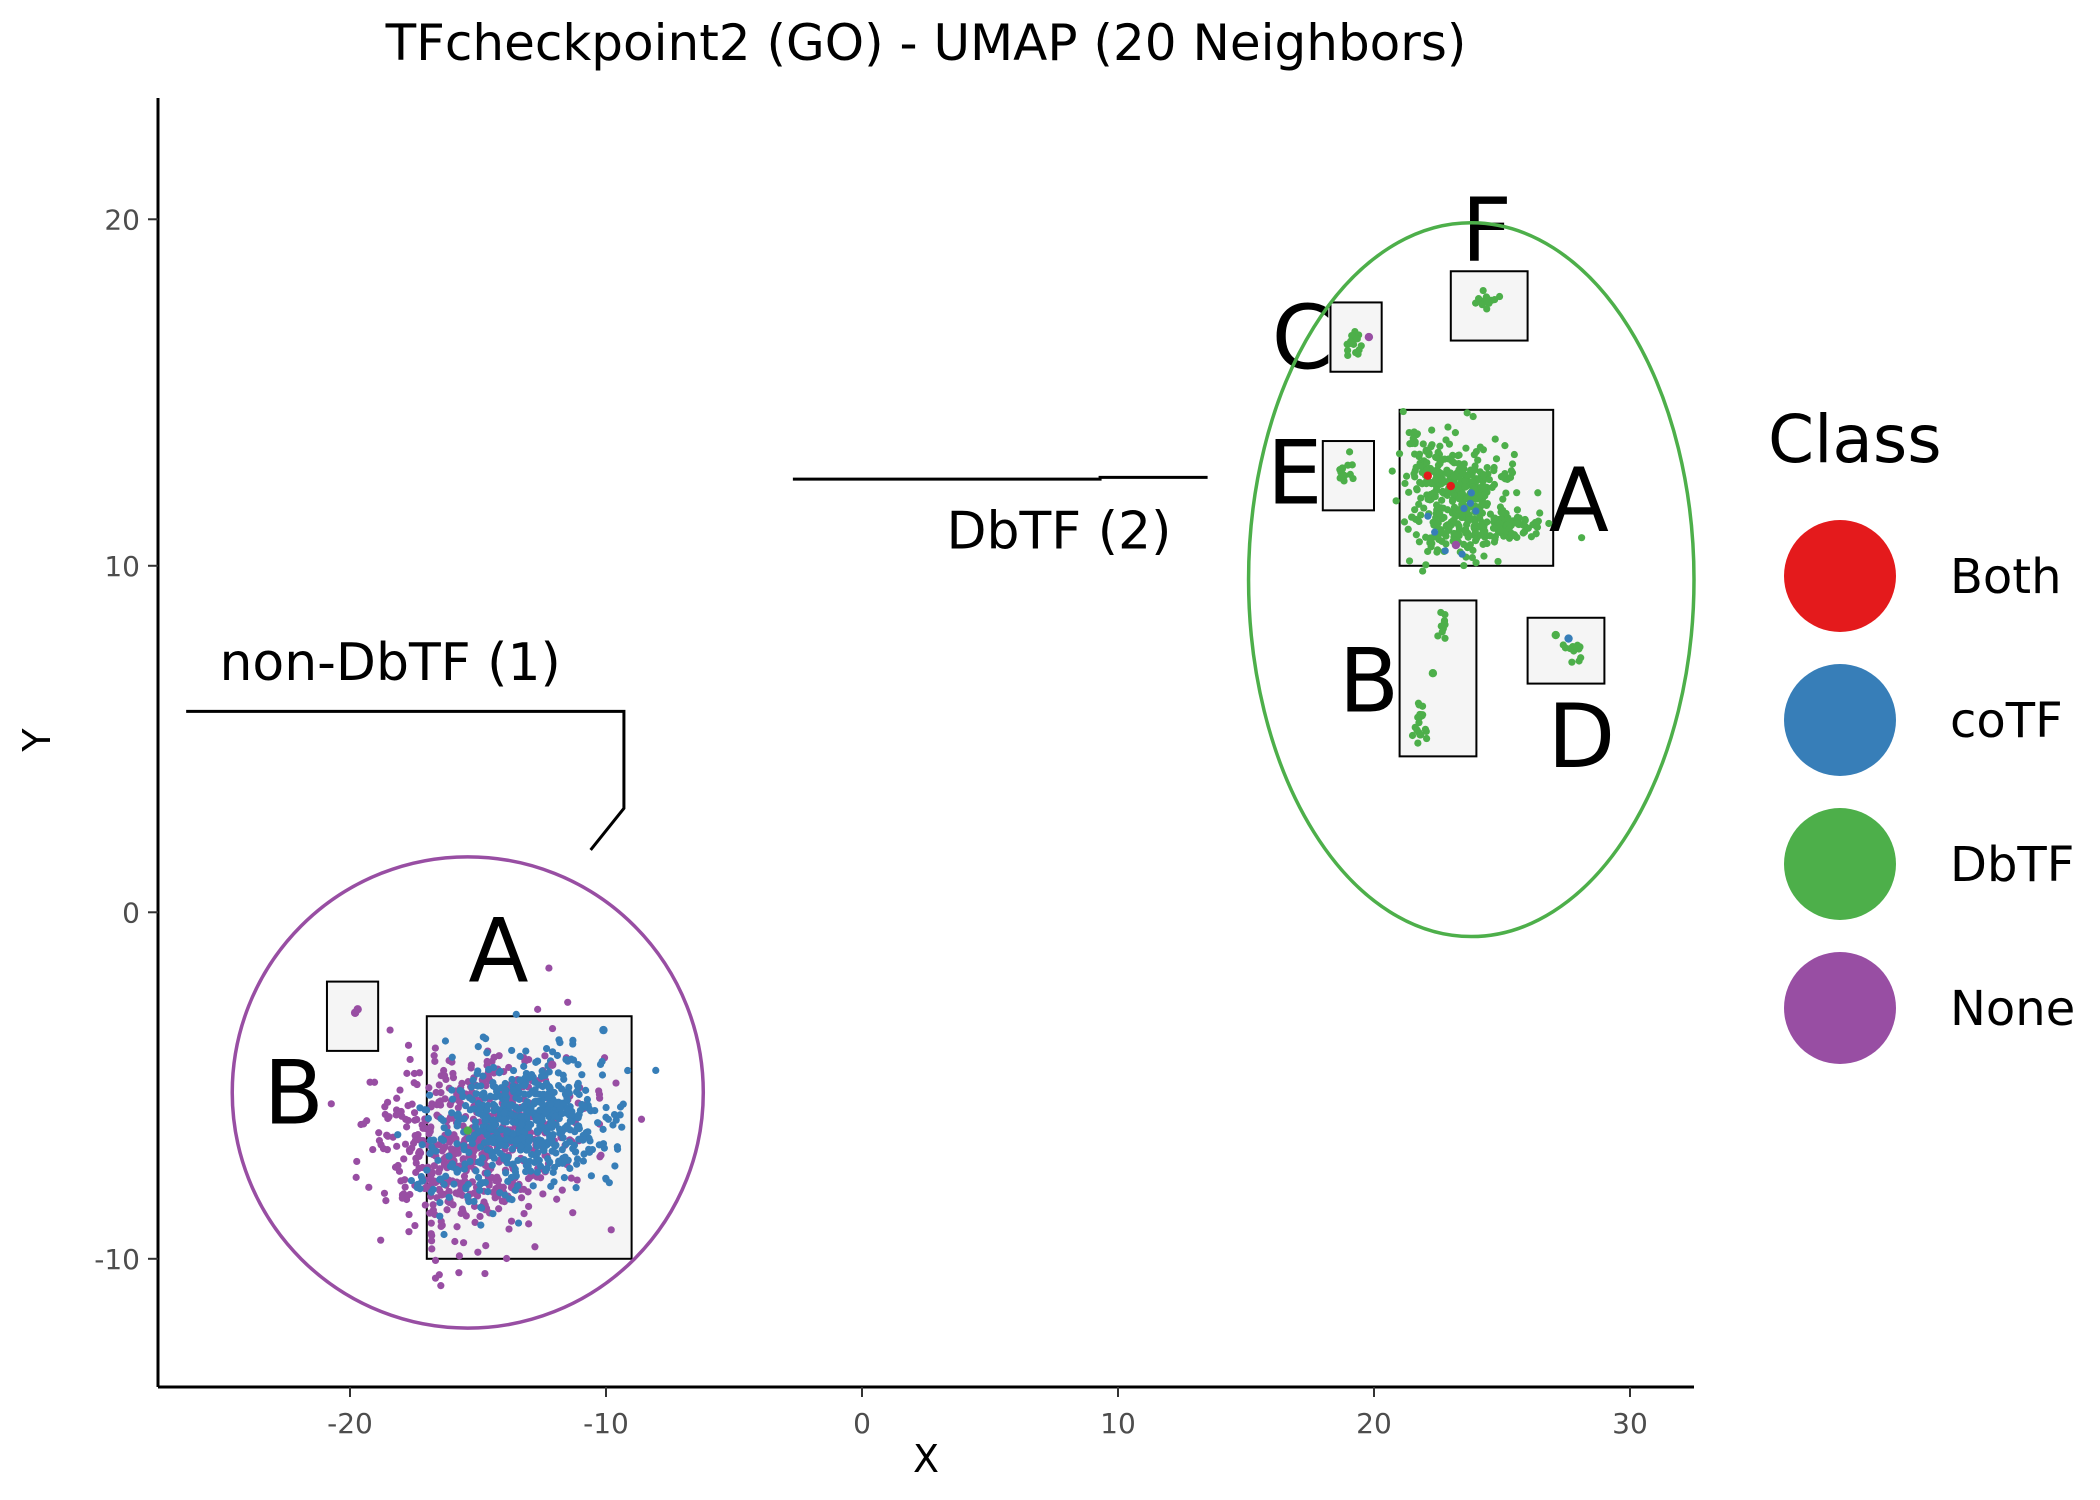 This screenshot has height=1500, width=2100. Describe the element at coordinates (1840, 720) in the screenshot. I see `legend-swatch-cotf` at that location.